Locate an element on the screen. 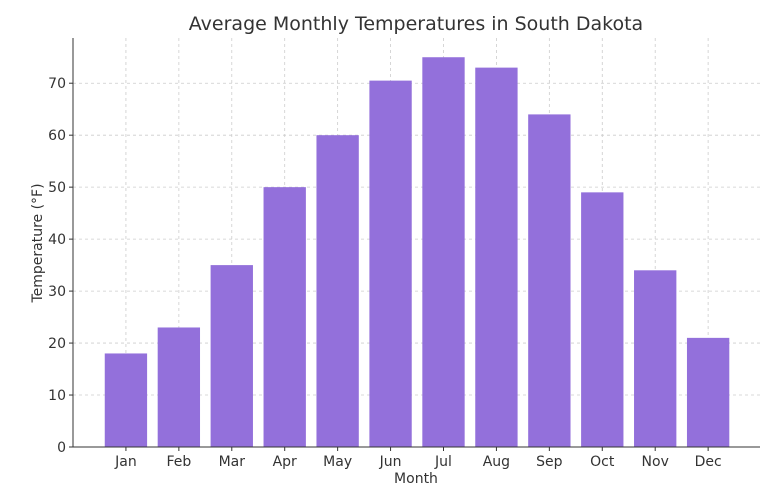 This screenshot has width=768, height=490. bar-oct is located at coordinates (602, 319).